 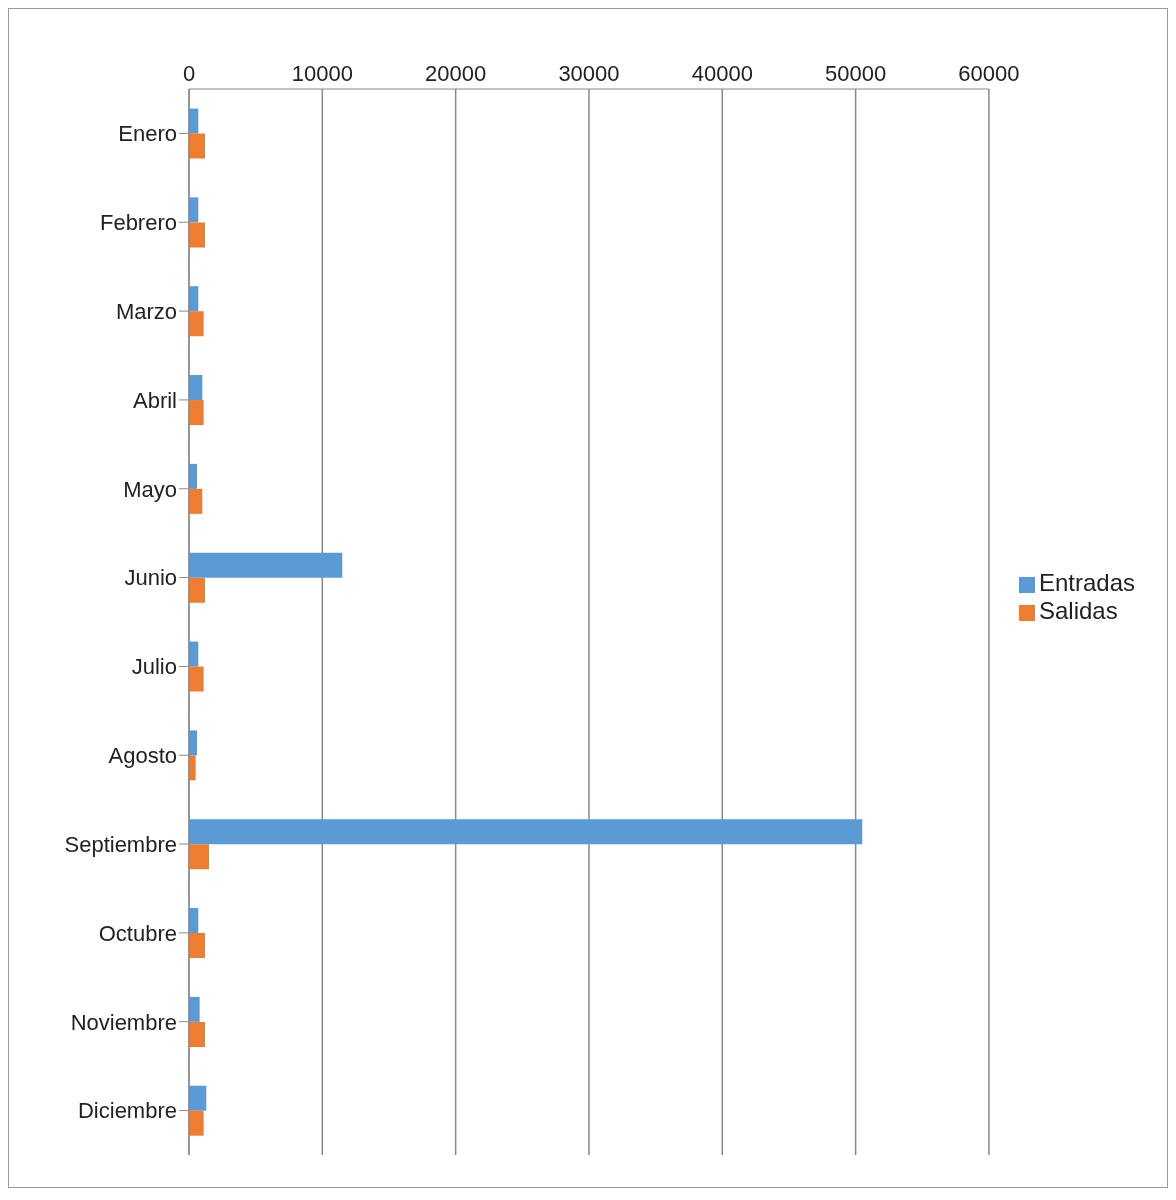 What do you see at coordinates (1078, 610) in the screenshot?
I see `legend-label: Salidas` at bounding box center [1078, 610].